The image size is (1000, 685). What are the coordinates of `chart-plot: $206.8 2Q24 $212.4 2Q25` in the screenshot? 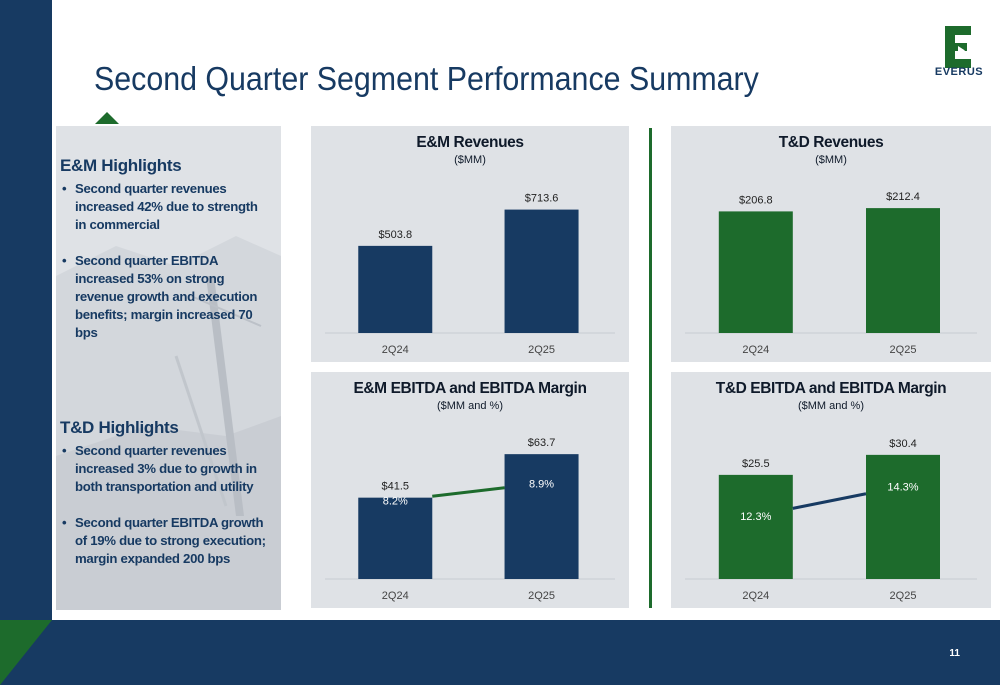 It's located at (831, 273).